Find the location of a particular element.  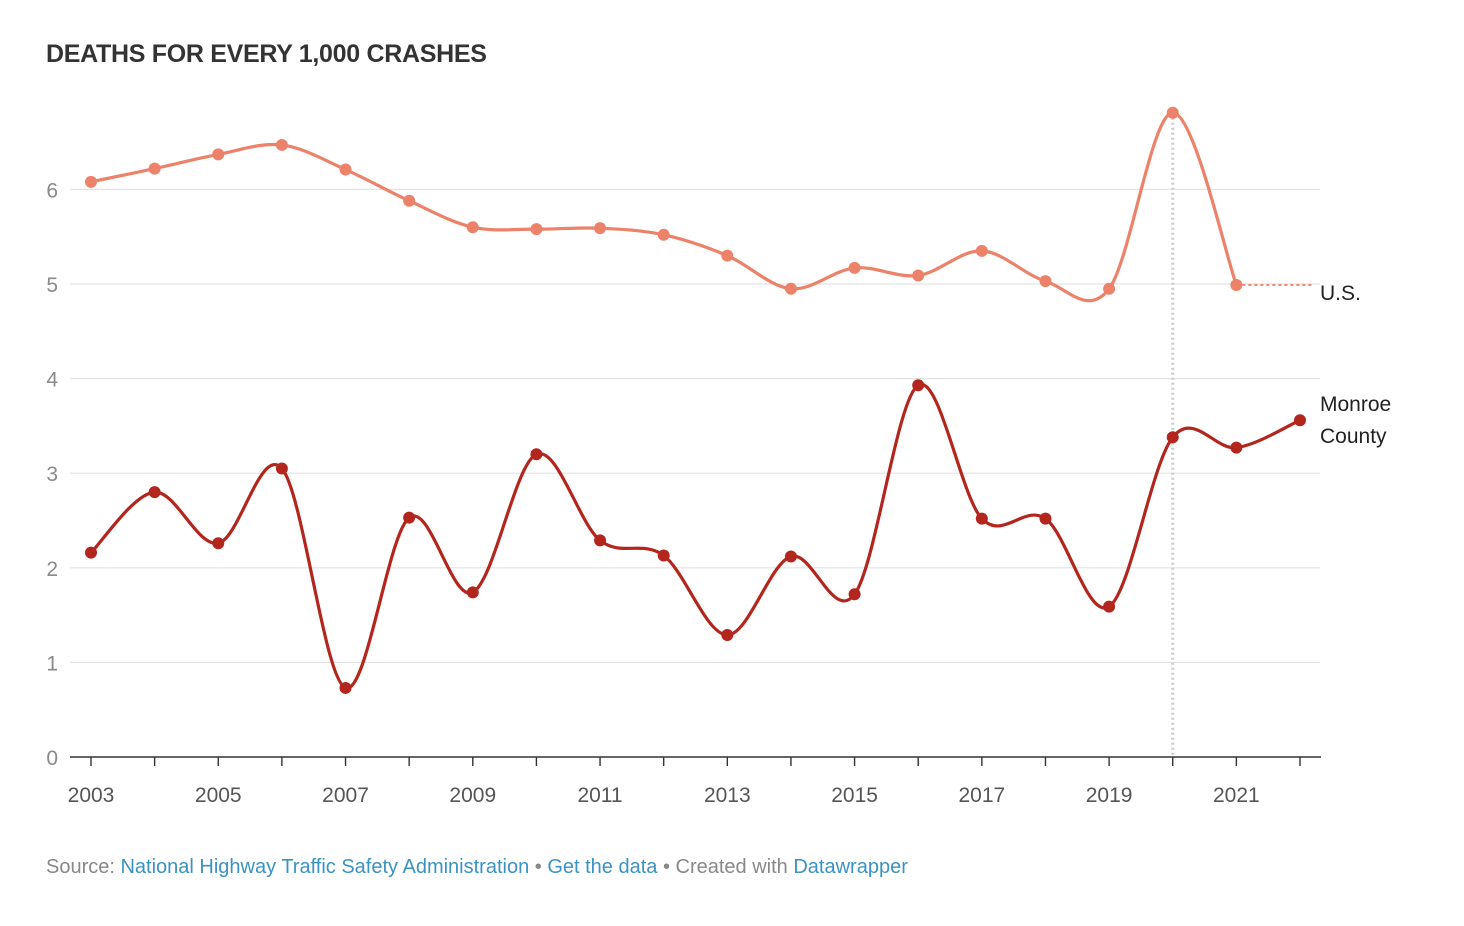

data-point-u-s-2008 is located at coordinates (409, 200).